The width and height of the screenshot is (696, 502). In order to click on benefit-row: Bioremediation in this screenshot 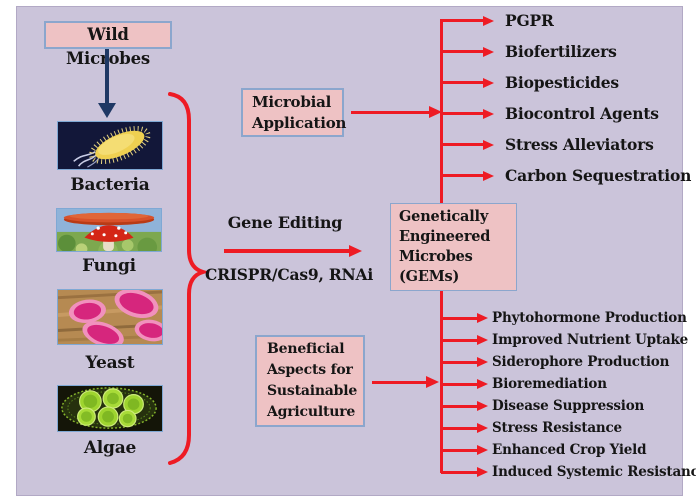, I will do `click(568, 384)`.